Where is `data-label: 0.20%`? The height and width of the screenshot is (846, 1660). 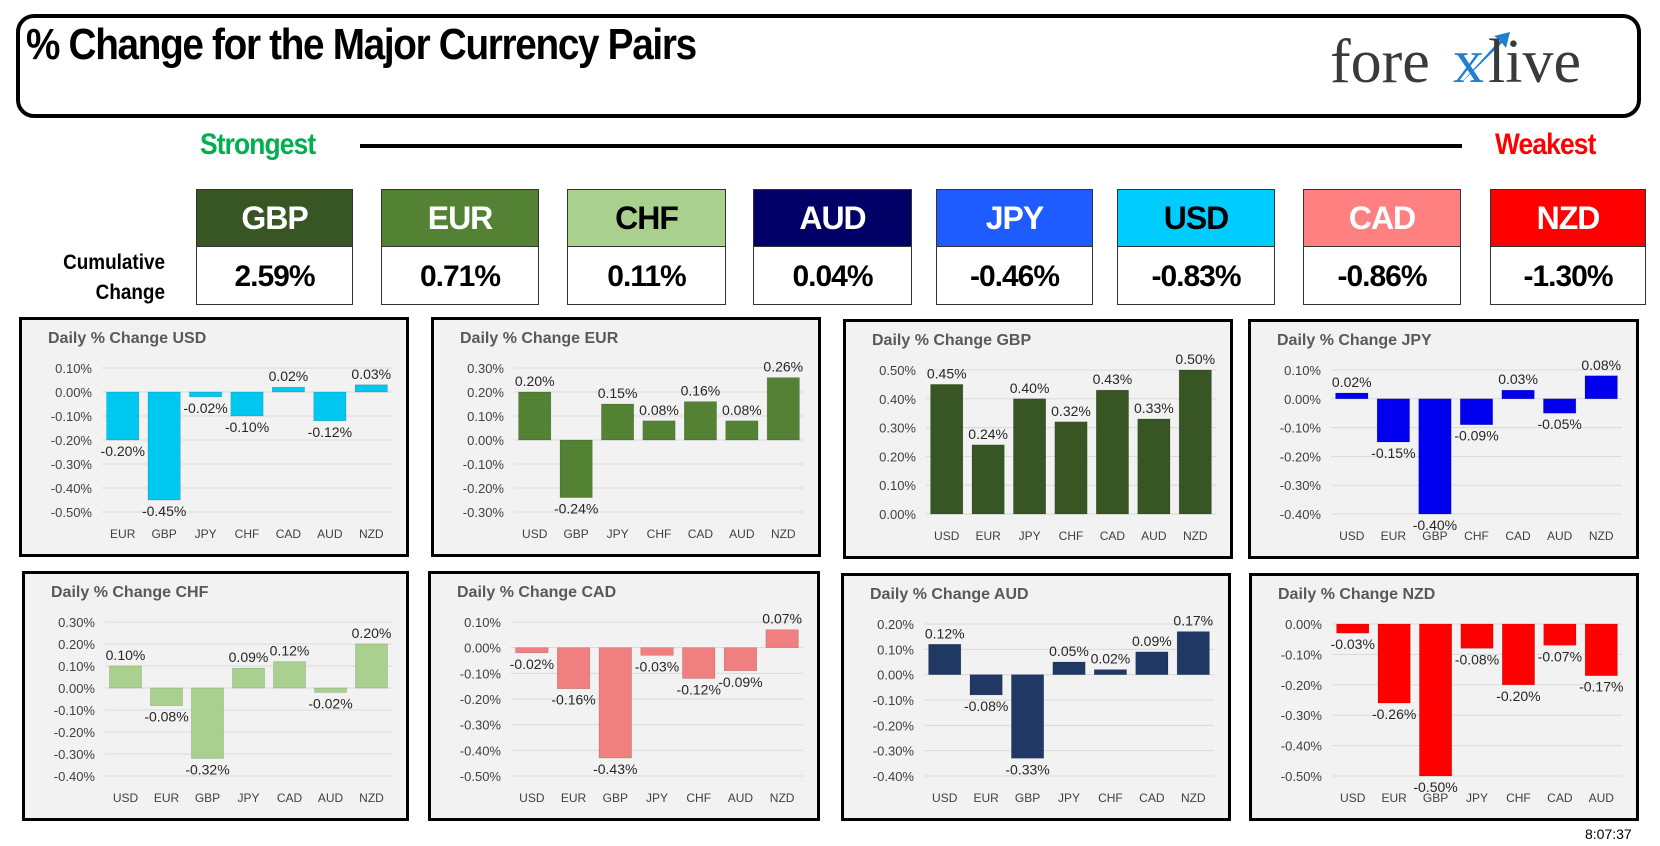
data-label: 0.20% is located at coordinates (372, 633).